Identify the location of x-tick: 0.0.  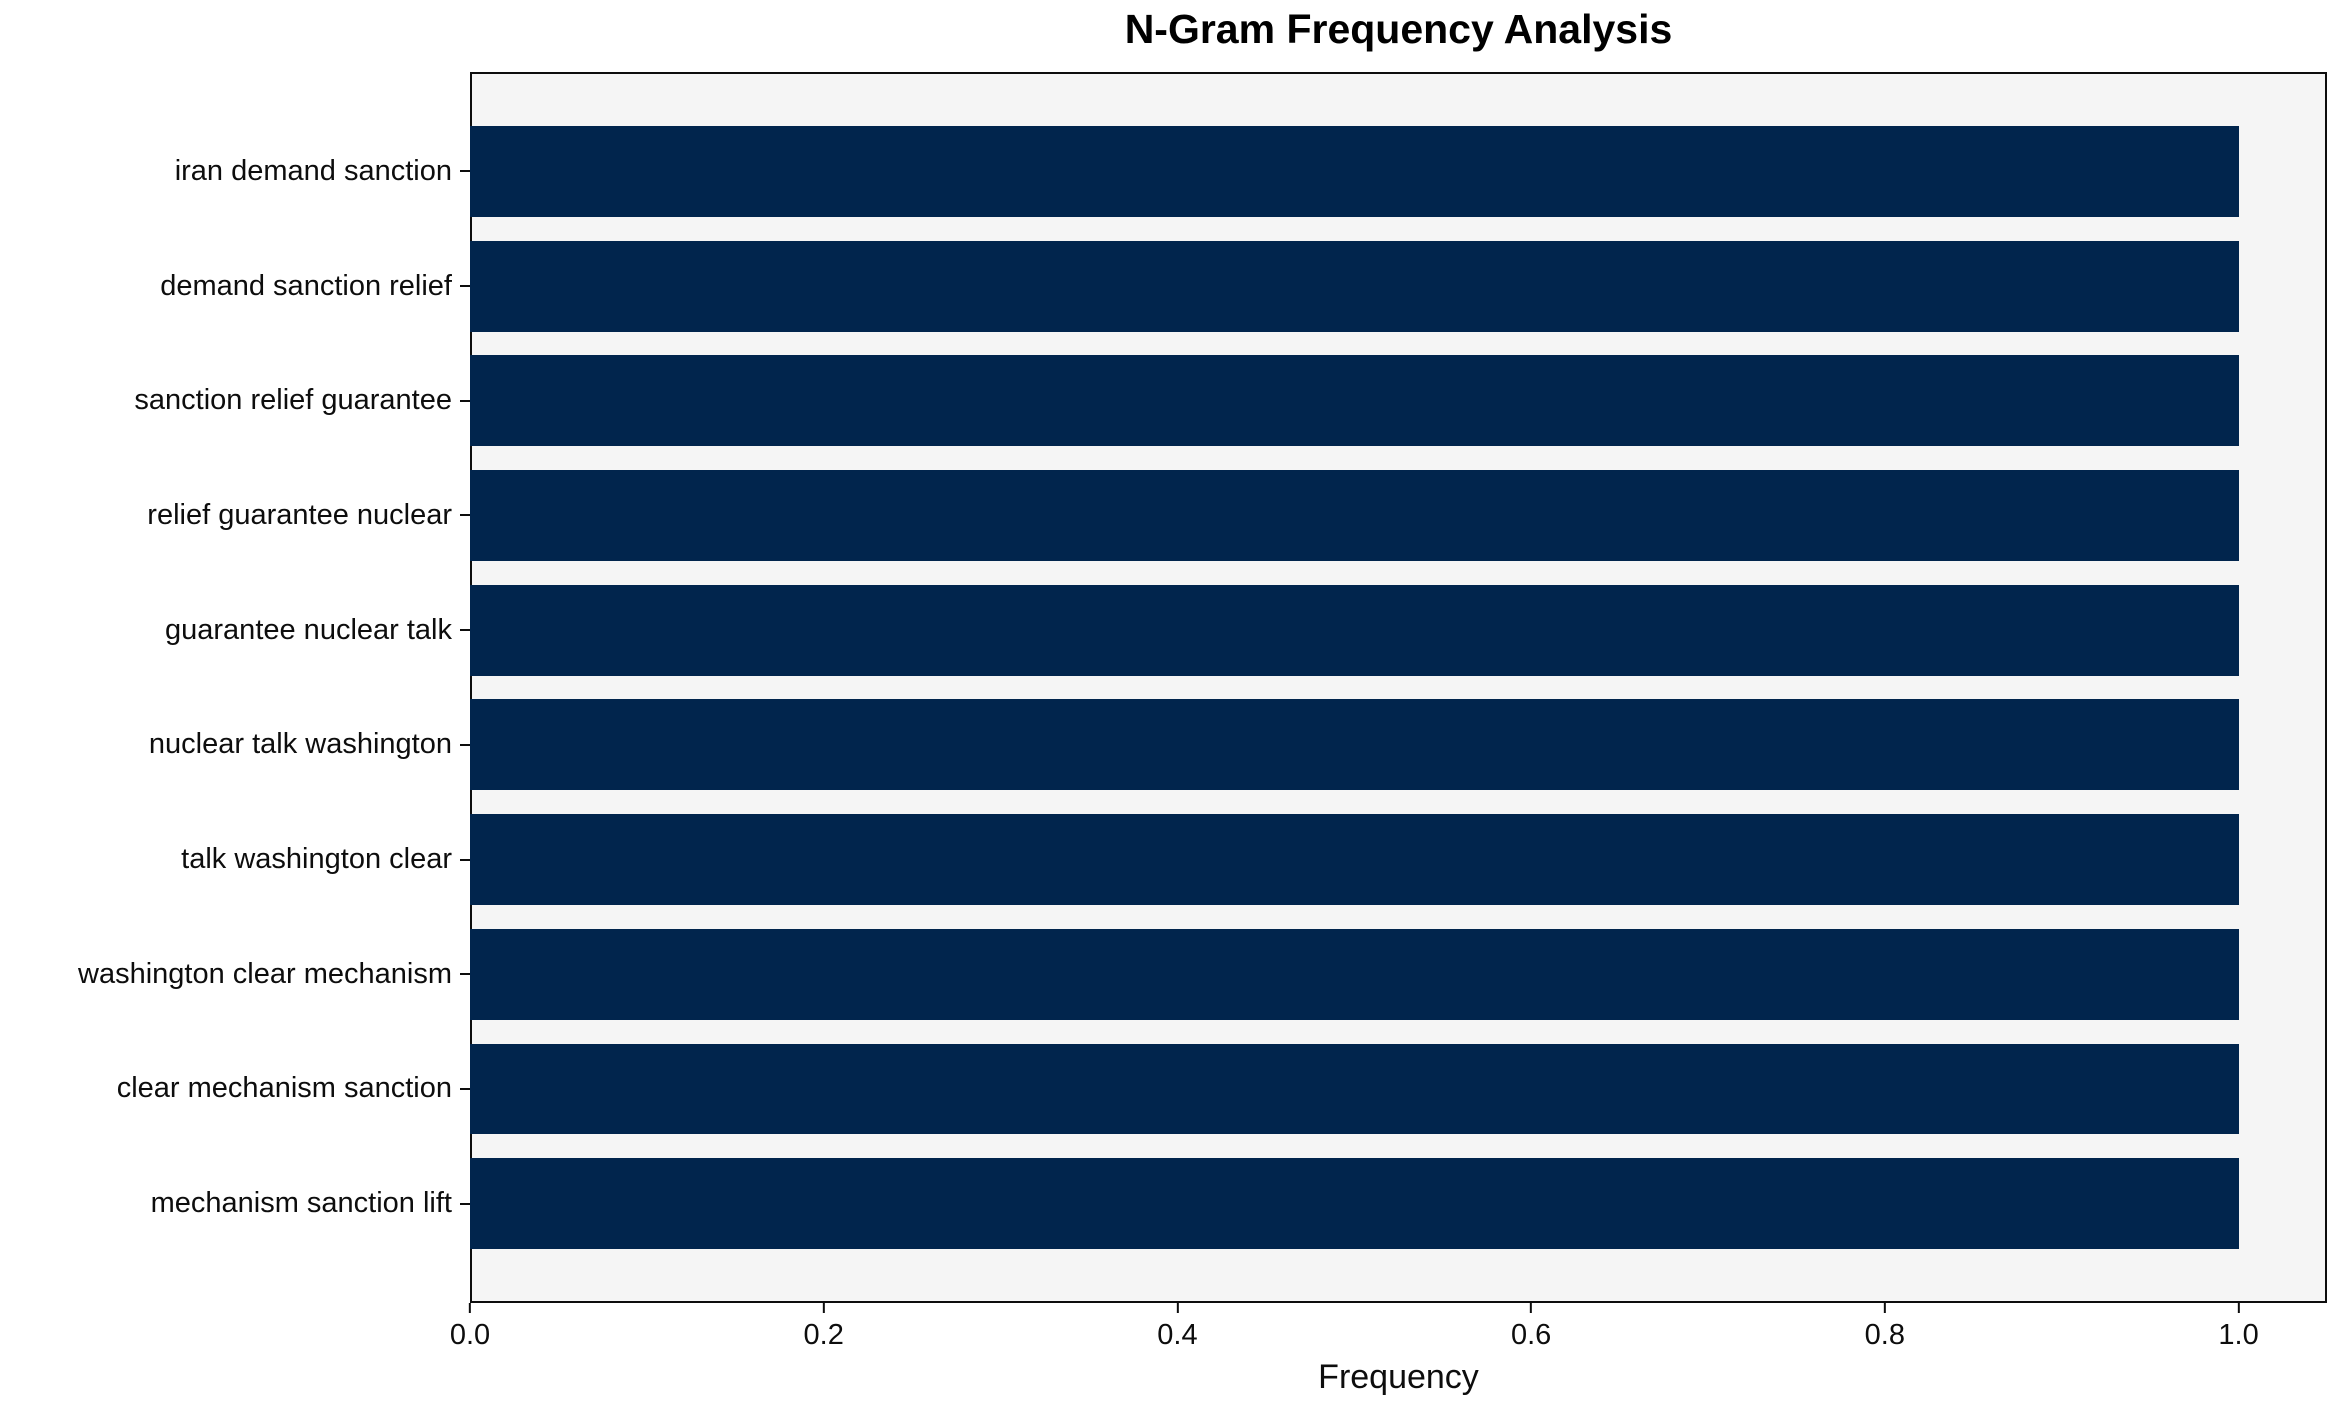
(470, 1327).